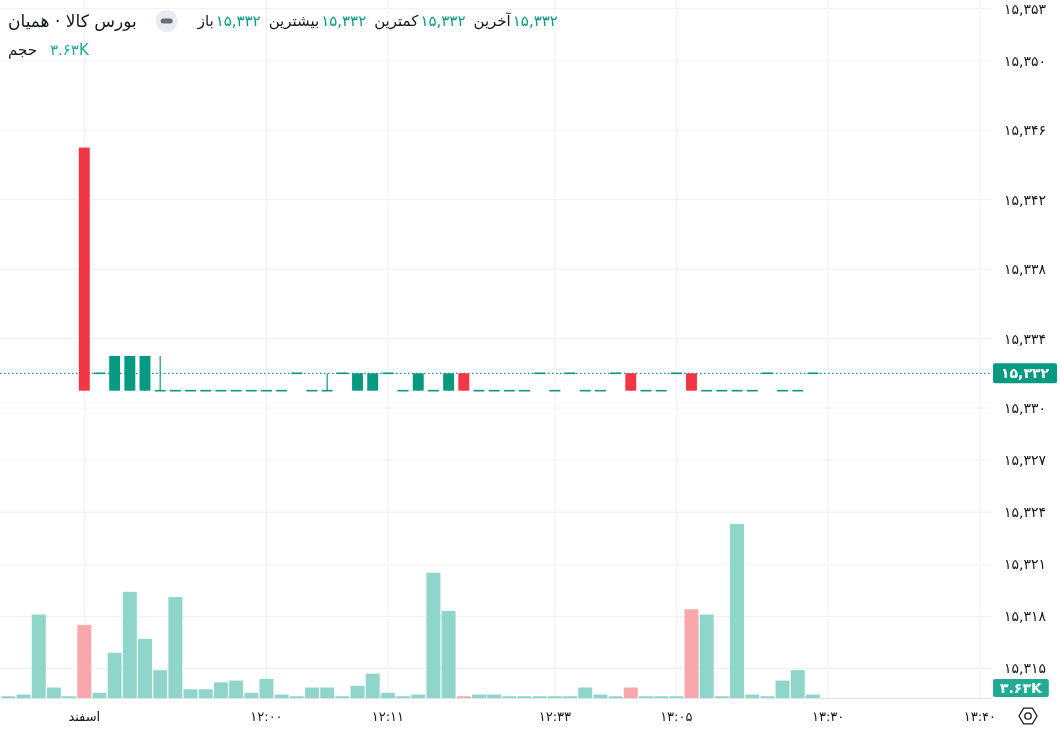 The image size is (1060, 731). Describe the element at coordinates (205, 21) in the screenshot. I see `annotation: باز` at that location.